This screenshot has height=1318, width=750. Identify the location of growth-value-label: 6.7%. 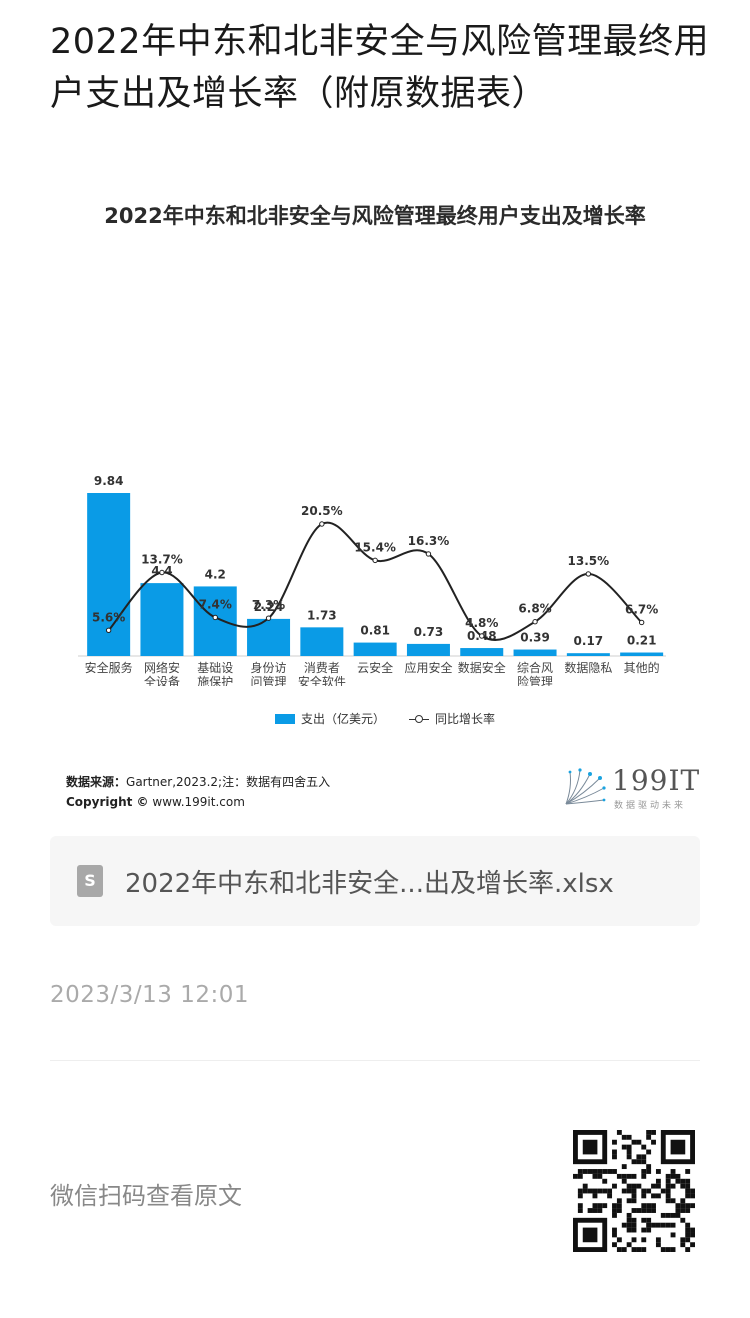
(641, 609).